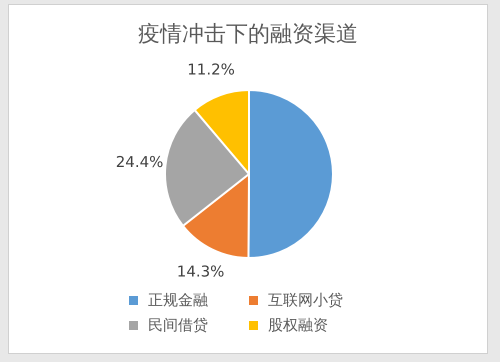  What do you see at coordinates (140, 161) in the screenshot?
I see `data-label: 24.4%` at bounding box center [140, 161].